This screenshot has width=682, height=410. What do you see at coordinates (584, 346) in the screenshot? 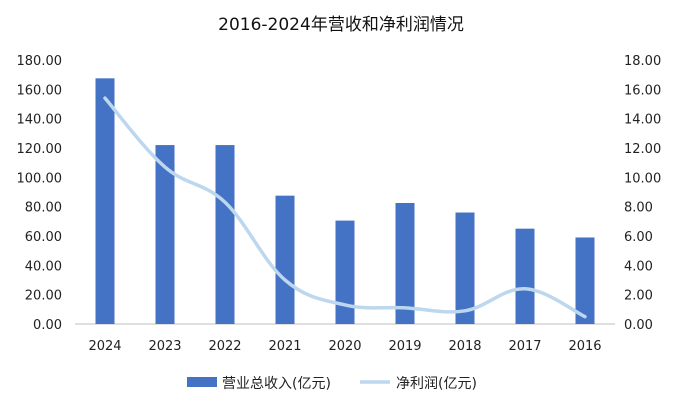
I see `x-tick-label: 2016` at bounding box center [584, 346].